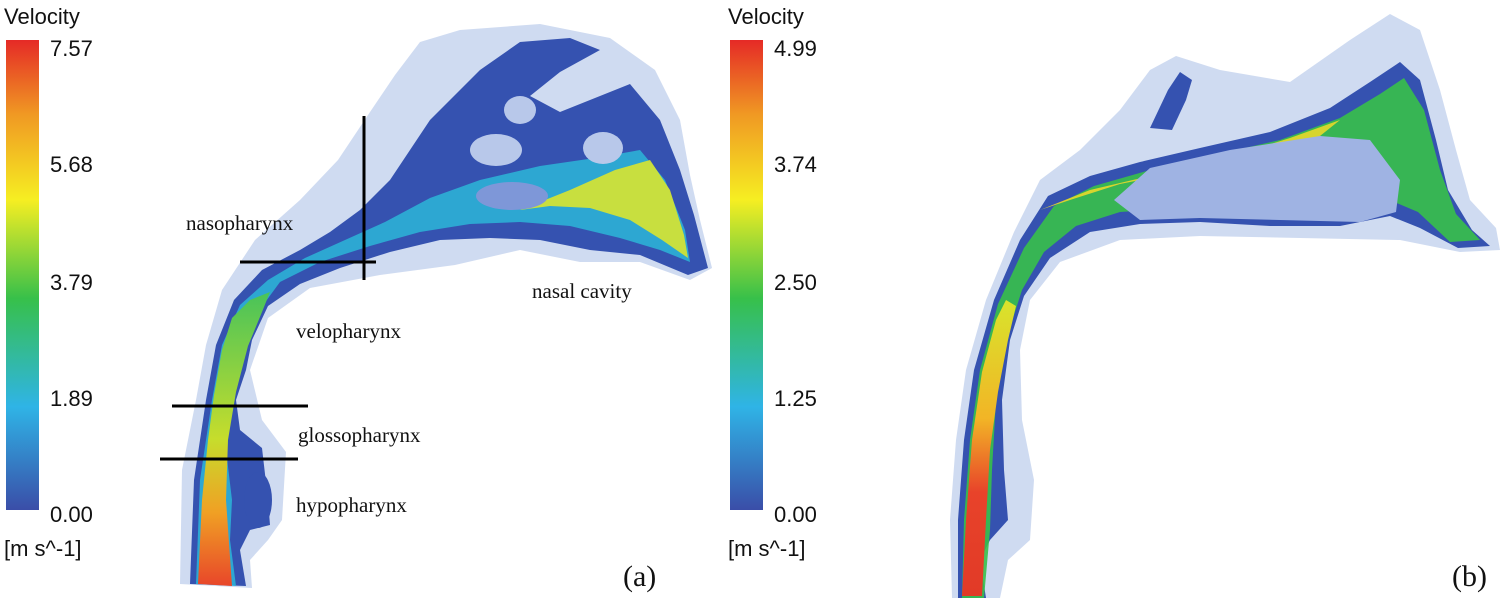  What do you see at coordinates (989, 448) in the screenshot?
I see `airway-b-flow-jet` at bounding box center [989, 448].